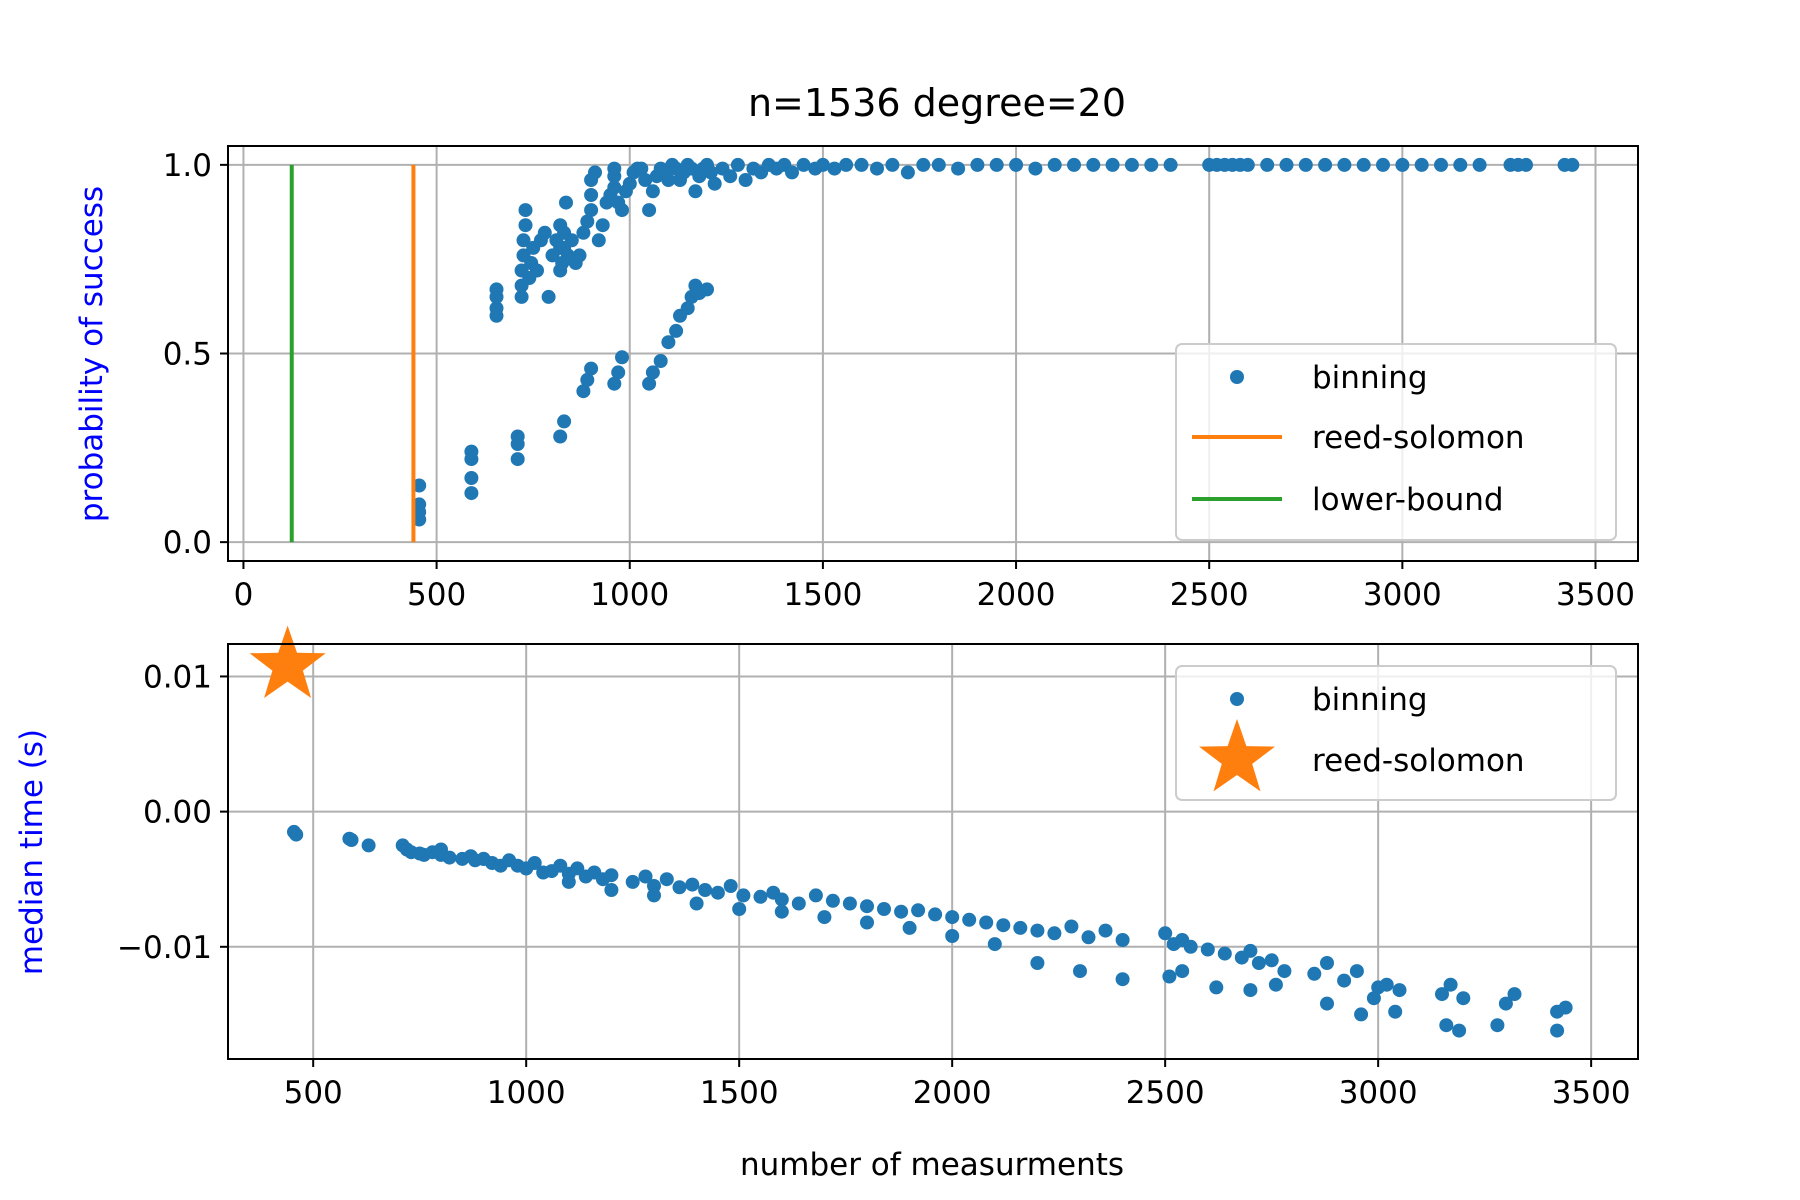  Describe the element at coordinates (1418, 761) in the screenshot. I see `legend-label-reed-solomon-bottom: reed-solomon` at that location.